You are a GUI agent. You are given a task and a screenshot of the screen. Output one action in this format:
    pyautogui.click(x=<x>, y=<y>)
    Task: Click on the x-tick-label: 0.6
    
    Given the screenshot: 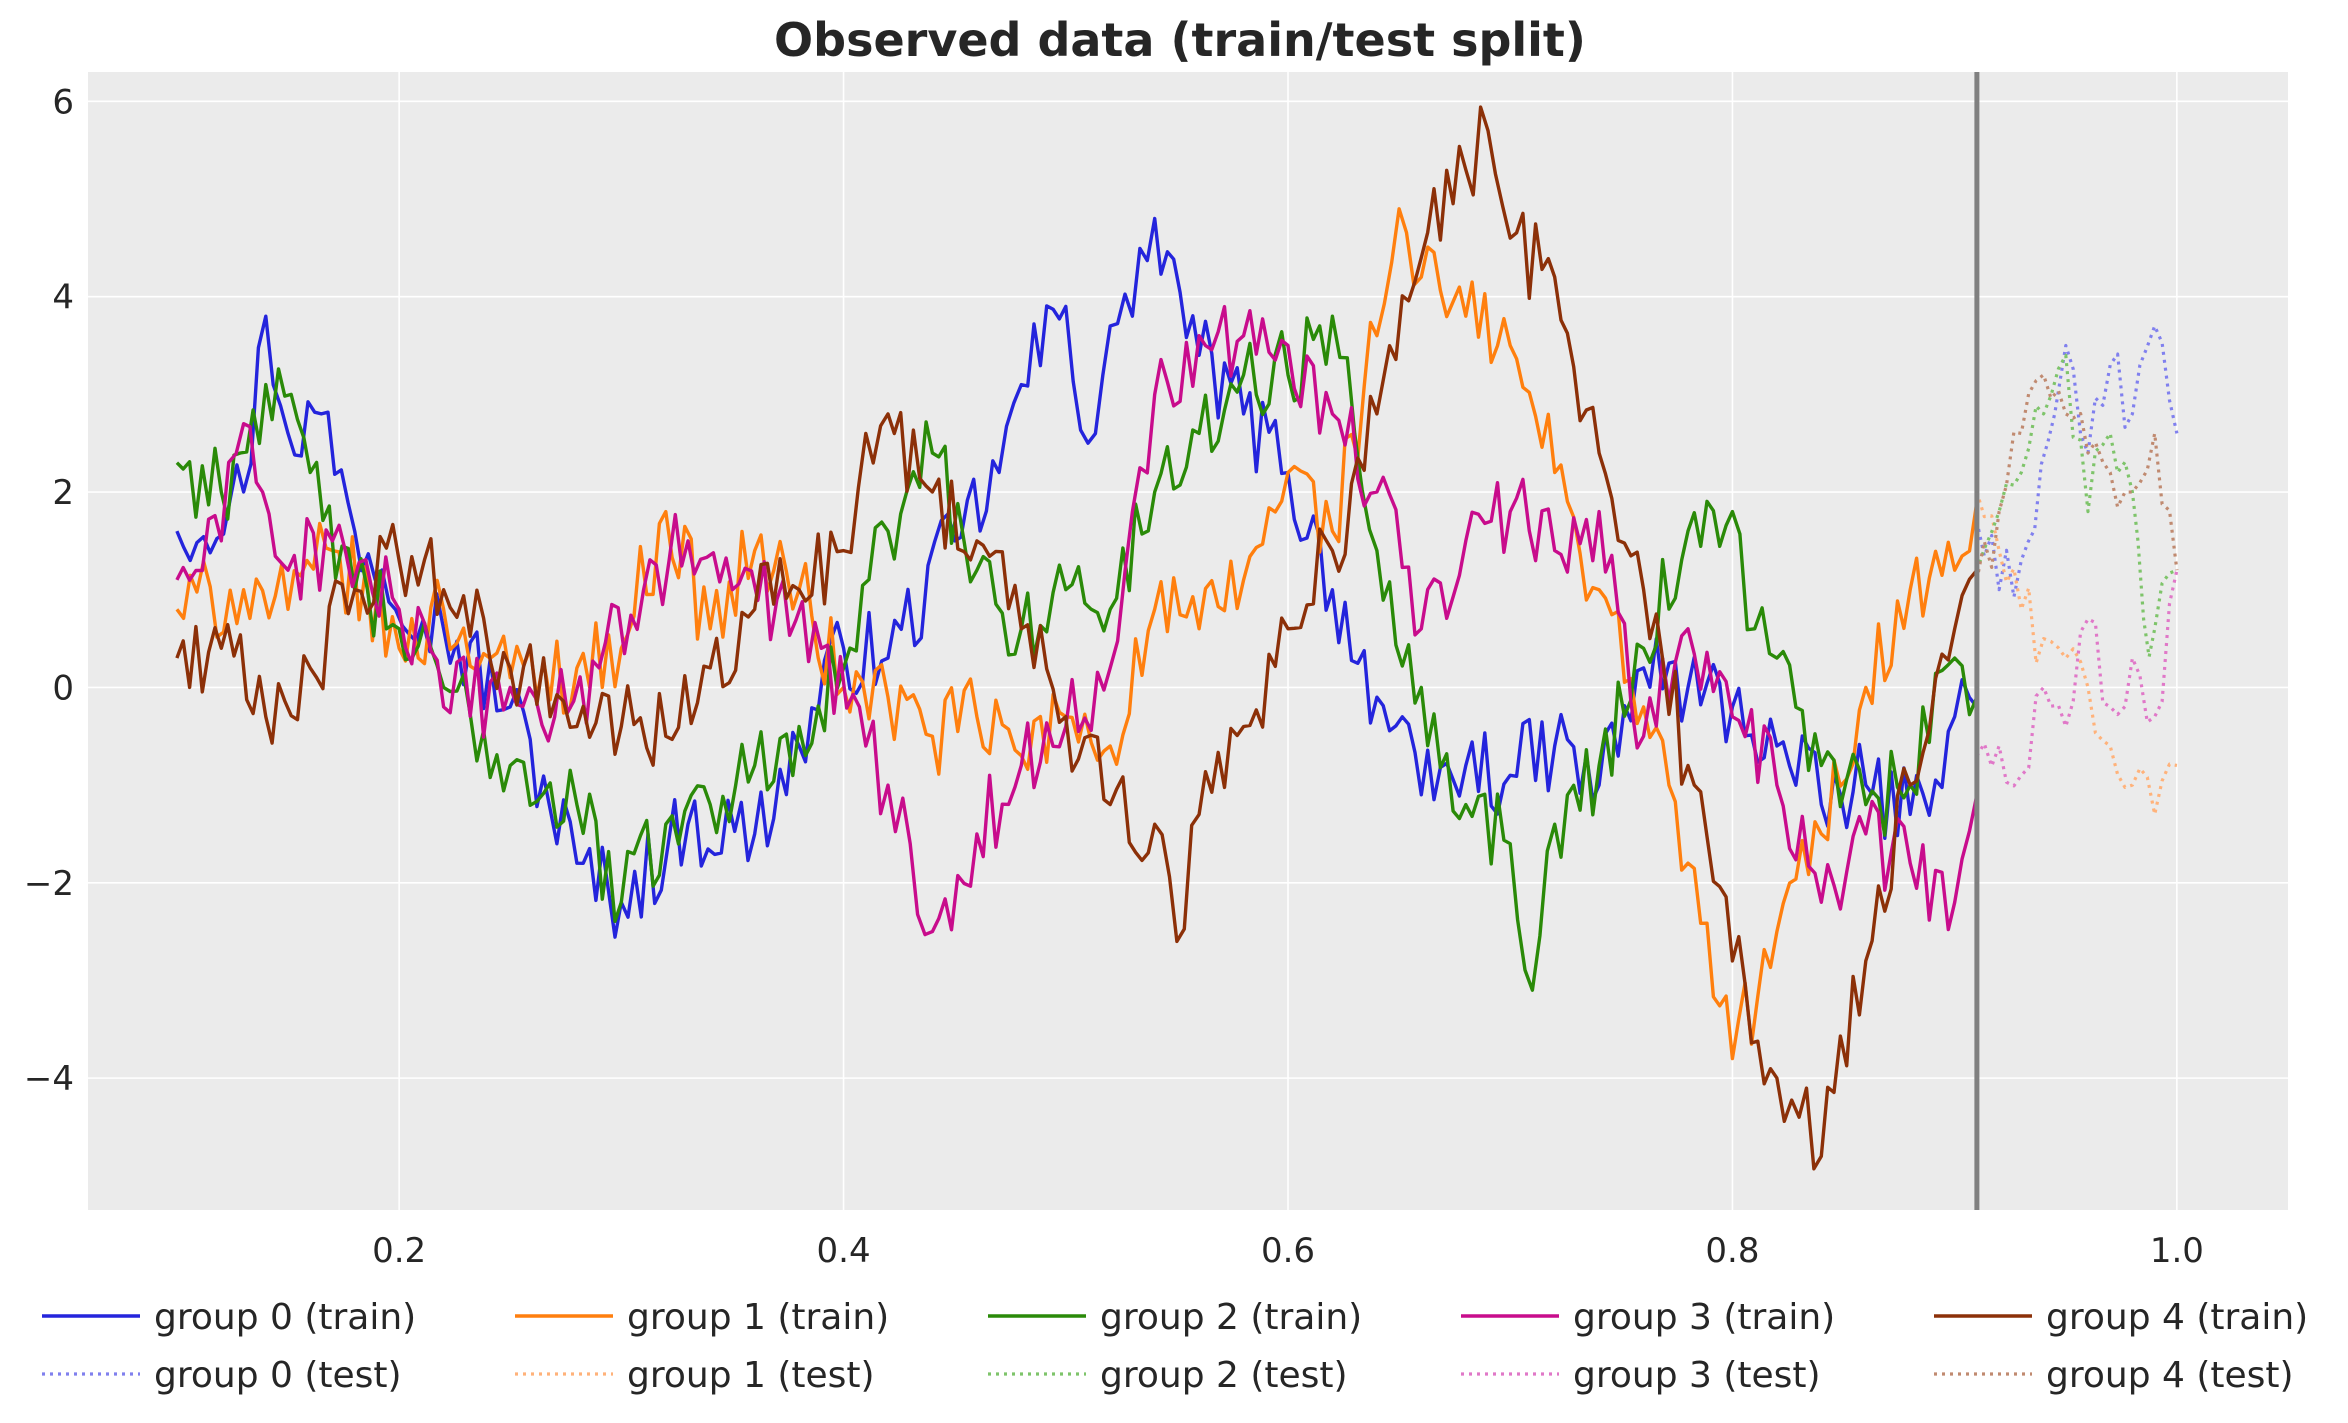 What is the action you would take?
    pyautogui.click(x=1288, y=1251)
    